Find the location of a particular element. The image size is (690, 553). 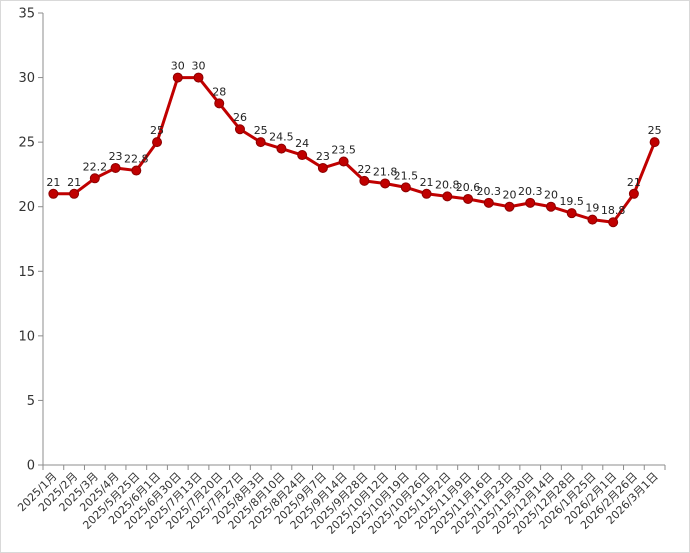

data-label: 20.8 is located at coordinates (447, 184).